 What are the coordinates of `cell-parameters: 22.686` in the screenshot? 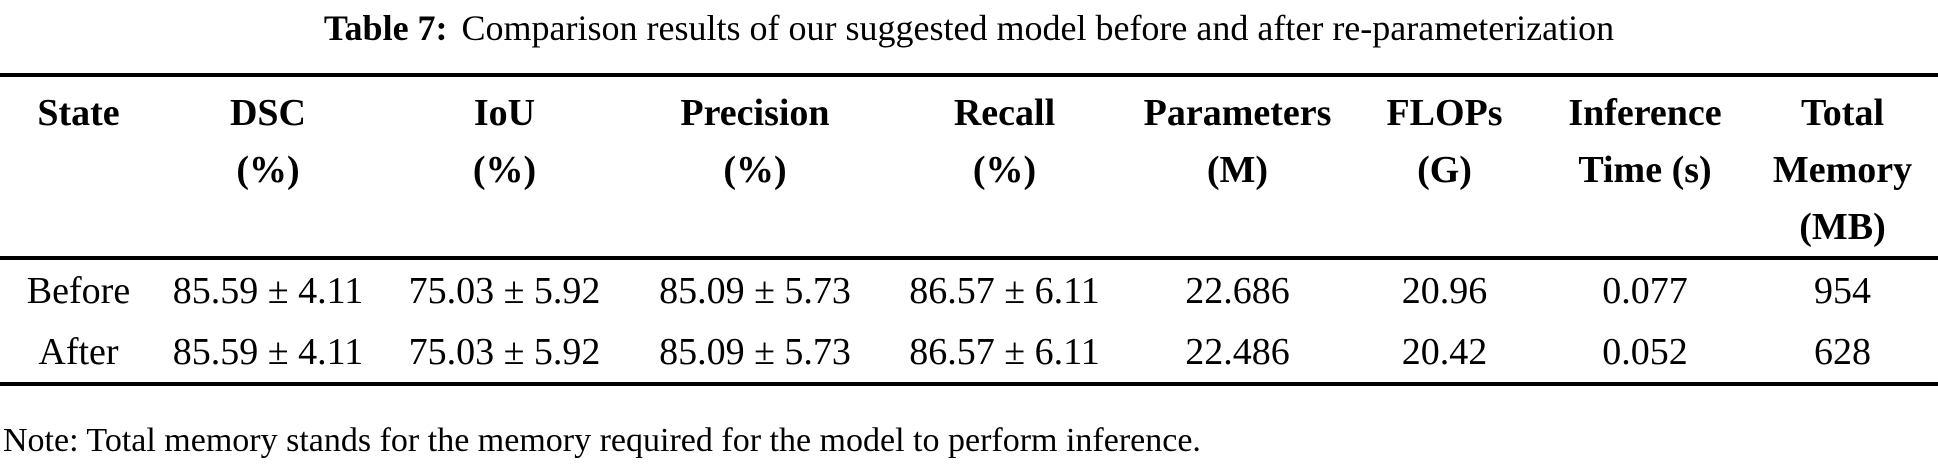 It's located at (1237, 290).